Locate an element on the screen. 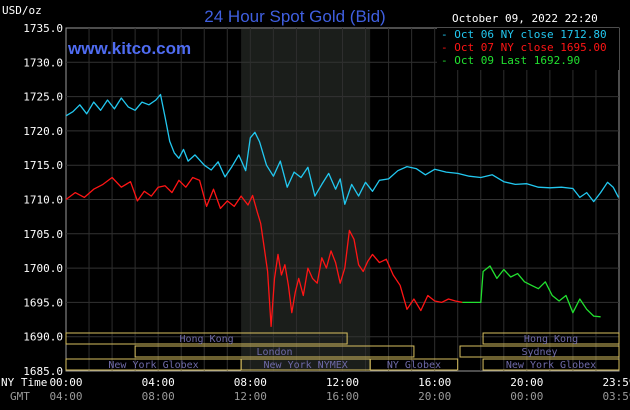 Image resolution: width=630 pixels, height=410 pixels. session-label: NY Globex is located at coordinates (414, 365).